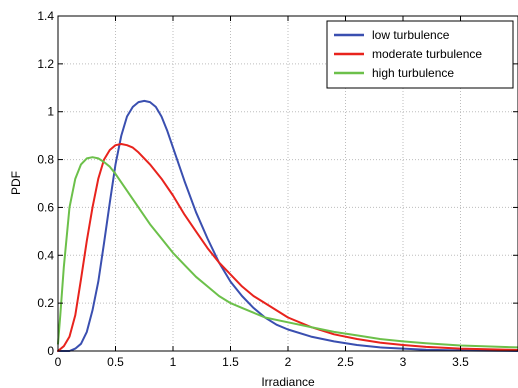  I want to click on x-tick-label: 3.5, so click(460, 362).